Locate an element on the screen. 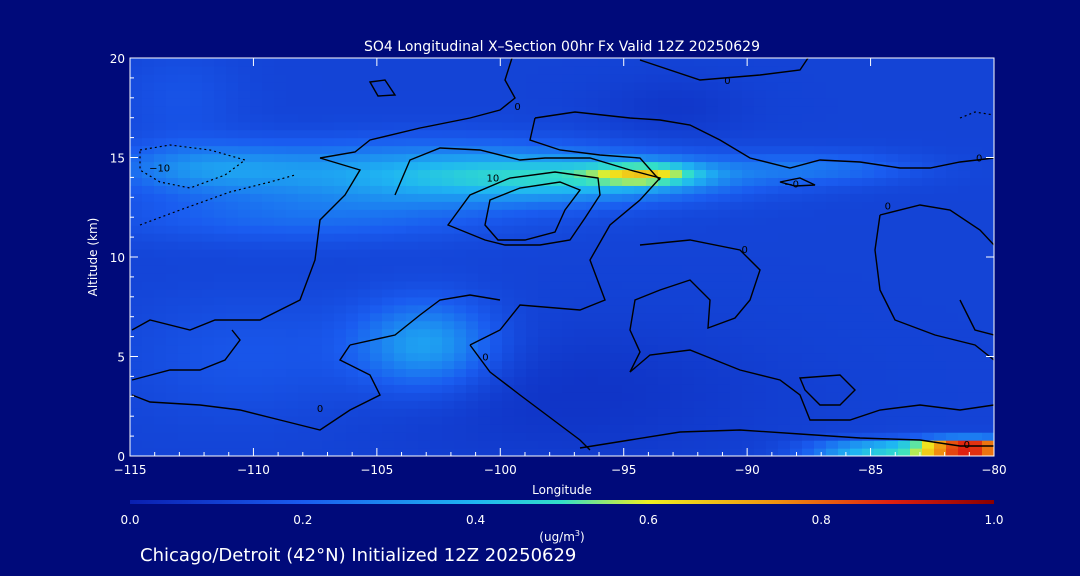 The width and height of the screenshot is (1080, 576). colorbar-unit-main: (ug/m is located at coordinates (557, 537).